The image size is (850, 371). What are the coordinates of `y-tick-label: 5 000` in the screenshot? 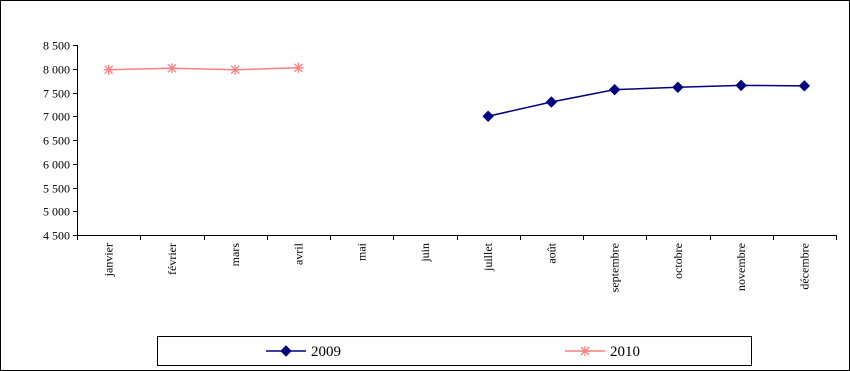 It's located at (56, 212).